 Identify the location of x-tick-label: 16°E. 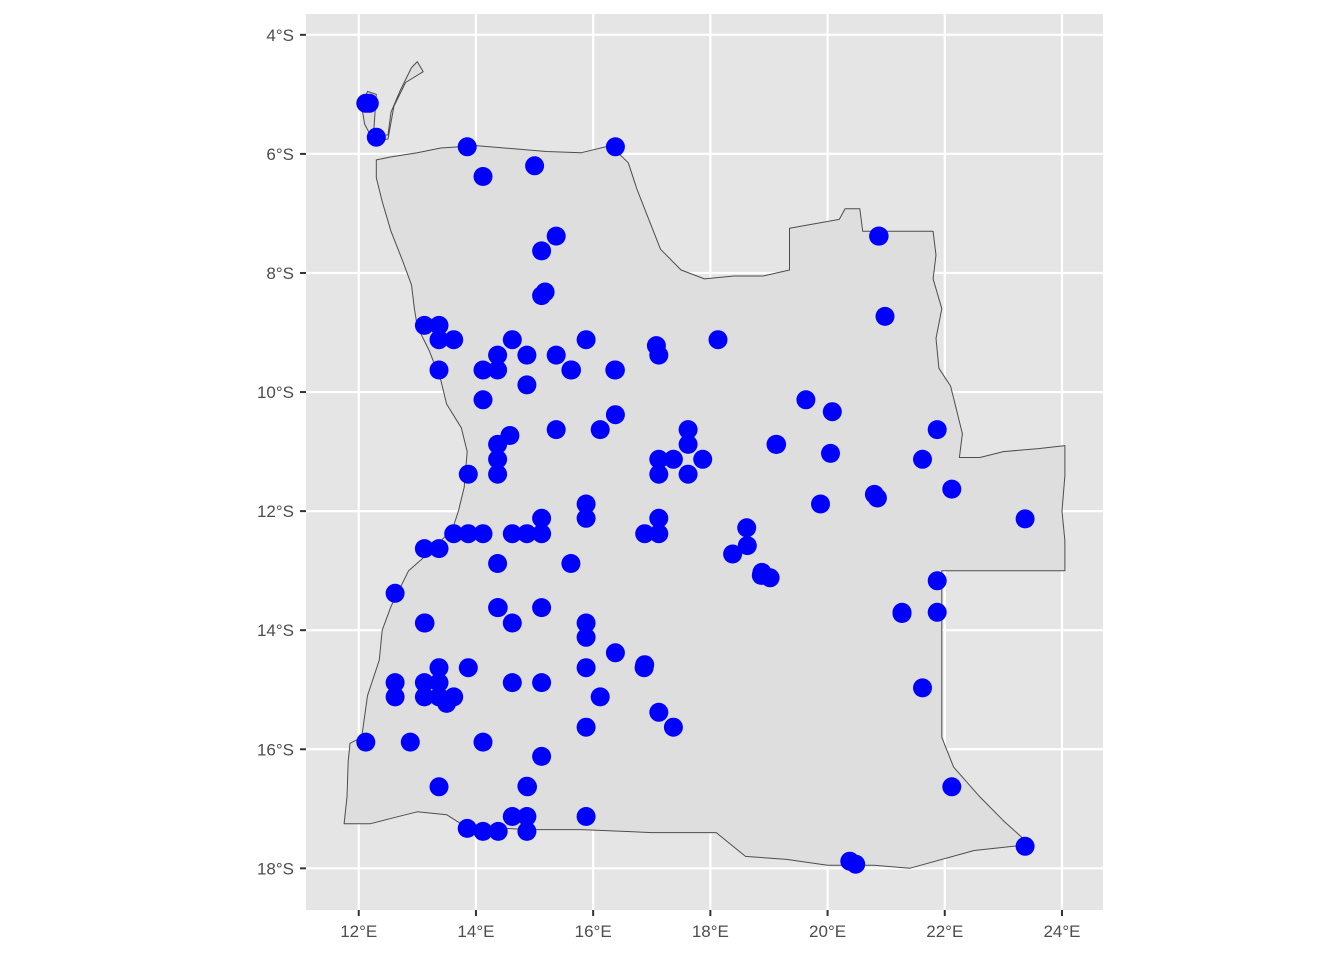
(593, 931).